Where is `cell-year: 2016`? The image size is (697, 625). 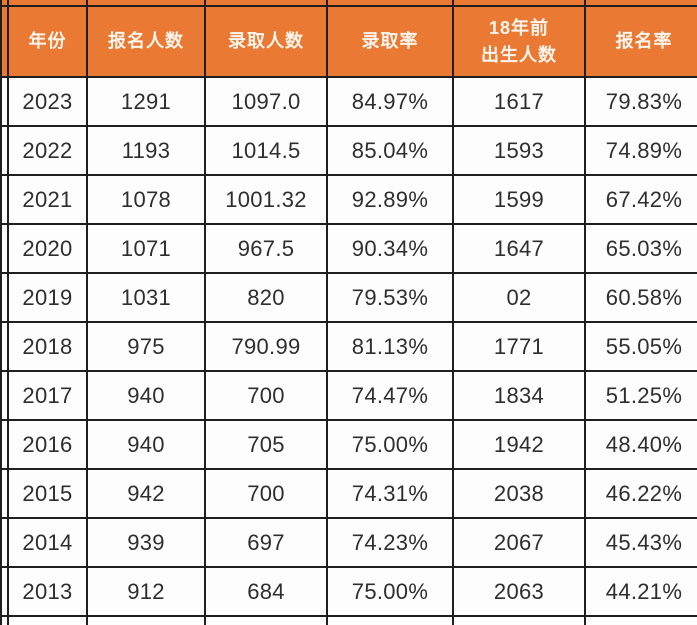 cell-year: 2016 is located at coordinates (47, 444).